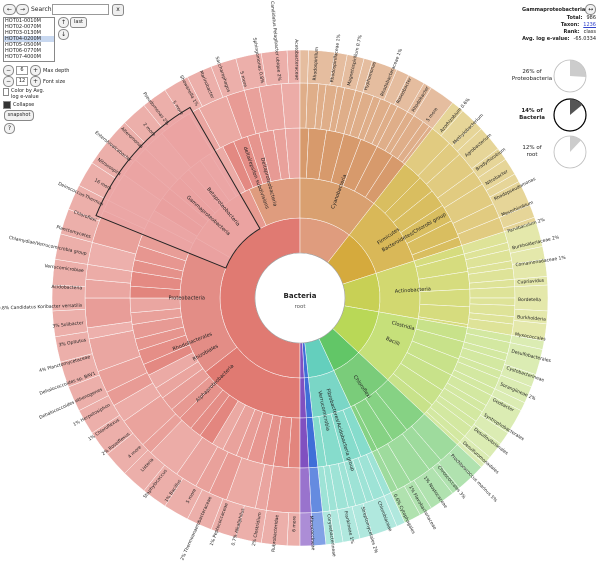 The image size is (600, 561). I want to click on taxon-label-outer: Micrococcineae, so click(312, 533).